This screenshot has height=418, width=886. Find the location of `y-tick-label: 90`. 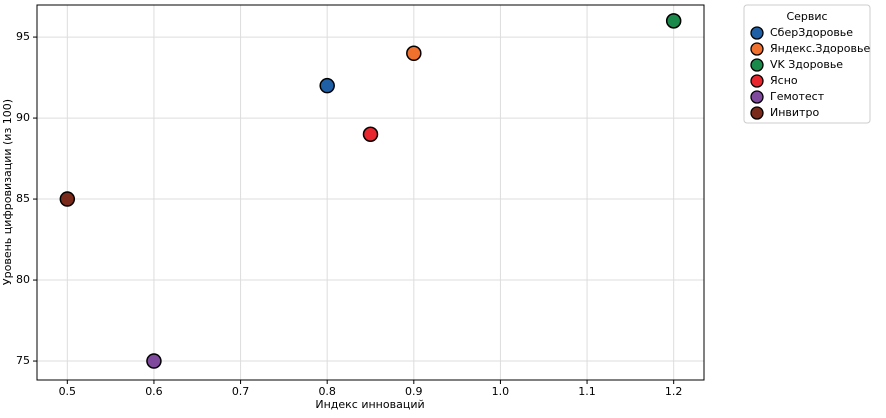

y-tick-label: 90 is located at coordinates (23, 117).